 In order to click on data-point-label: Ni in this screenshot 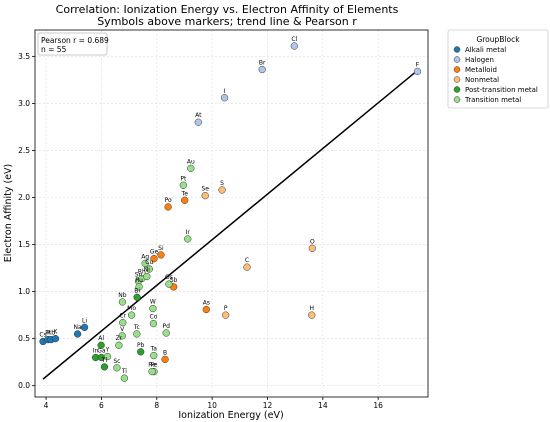, I will do `click(147, 270)`.